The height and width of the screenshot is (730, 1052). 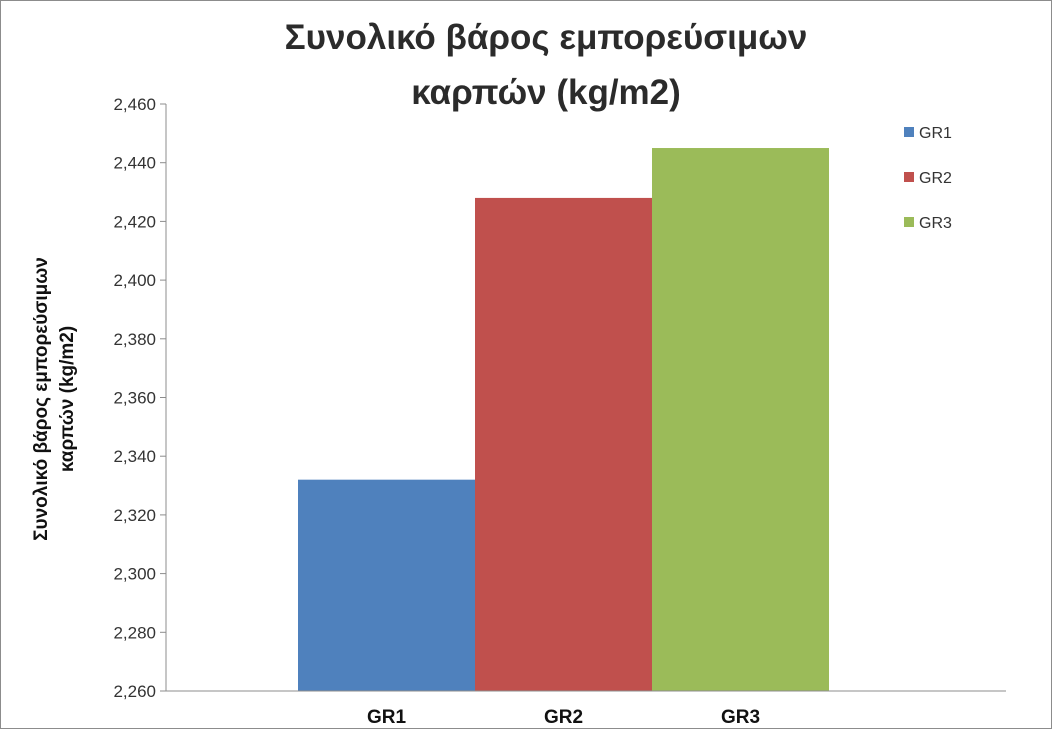 What do you see at coordinates (909, 177) in the screenshot?
I see `legend-swatch-gr2` at bounding box center [909, 177].